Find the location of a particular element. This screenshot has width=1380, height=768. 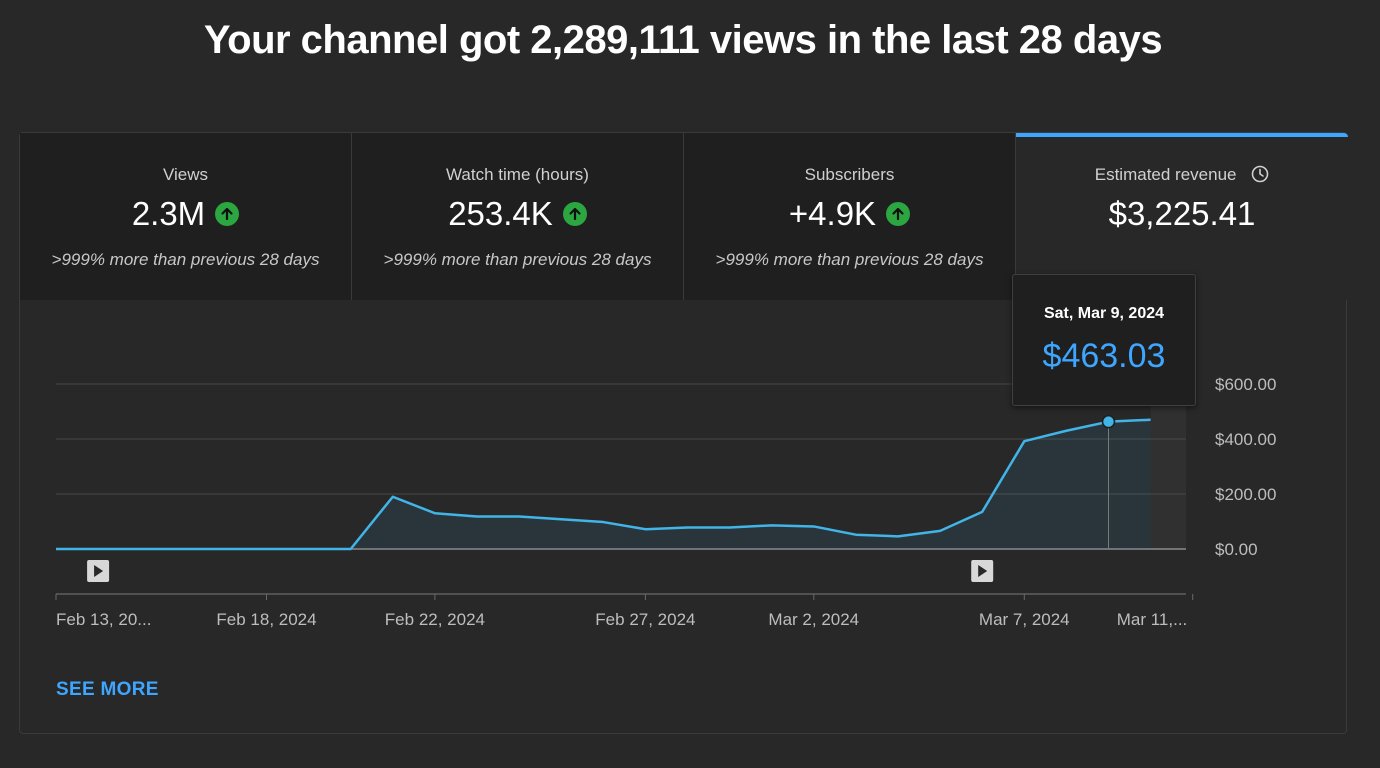

tab-value-row: 2.3M is located at coordinates (185, 214).